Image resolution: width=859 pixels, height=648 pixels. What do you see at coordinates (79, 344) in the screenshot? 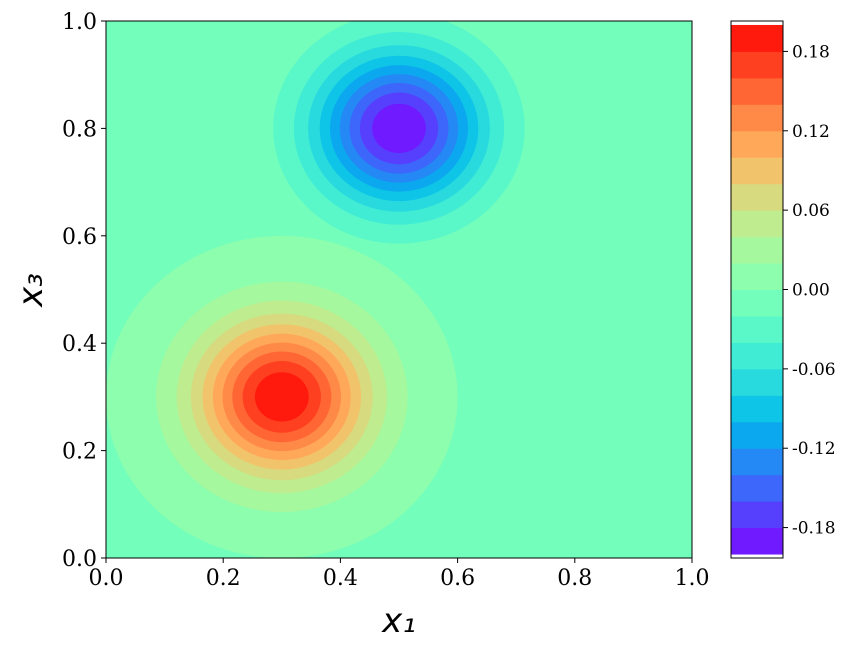
I see `y-tick-label: 0.4` at bounding box center [79, 344].